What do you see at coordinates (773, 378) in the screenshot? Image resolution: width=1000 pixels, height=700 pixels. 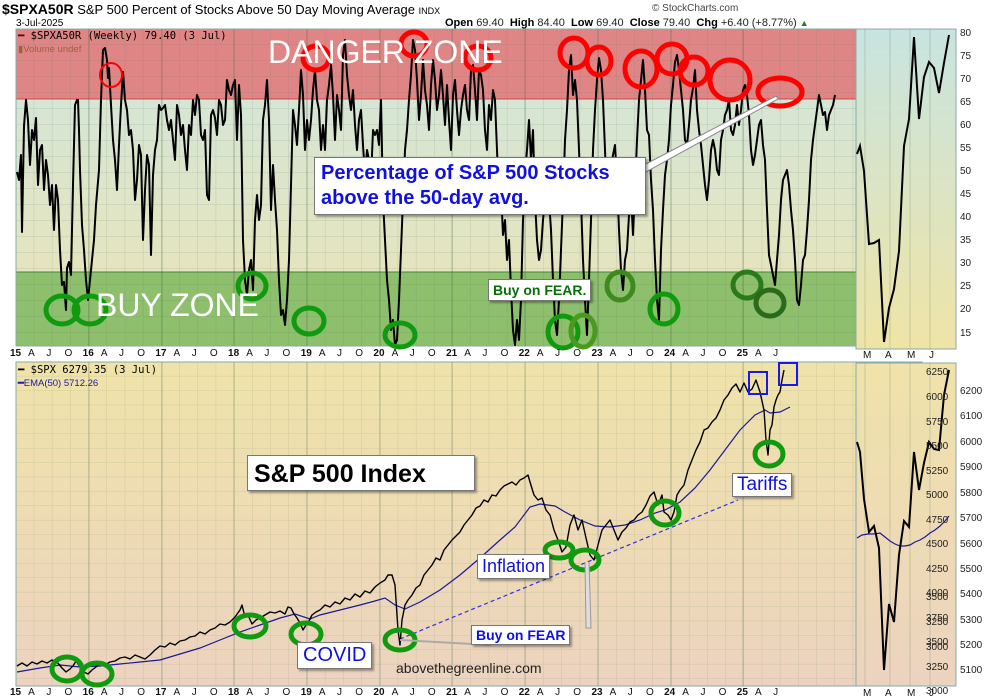 I see `spx-top-boxes` at bounding box center [773, 378].